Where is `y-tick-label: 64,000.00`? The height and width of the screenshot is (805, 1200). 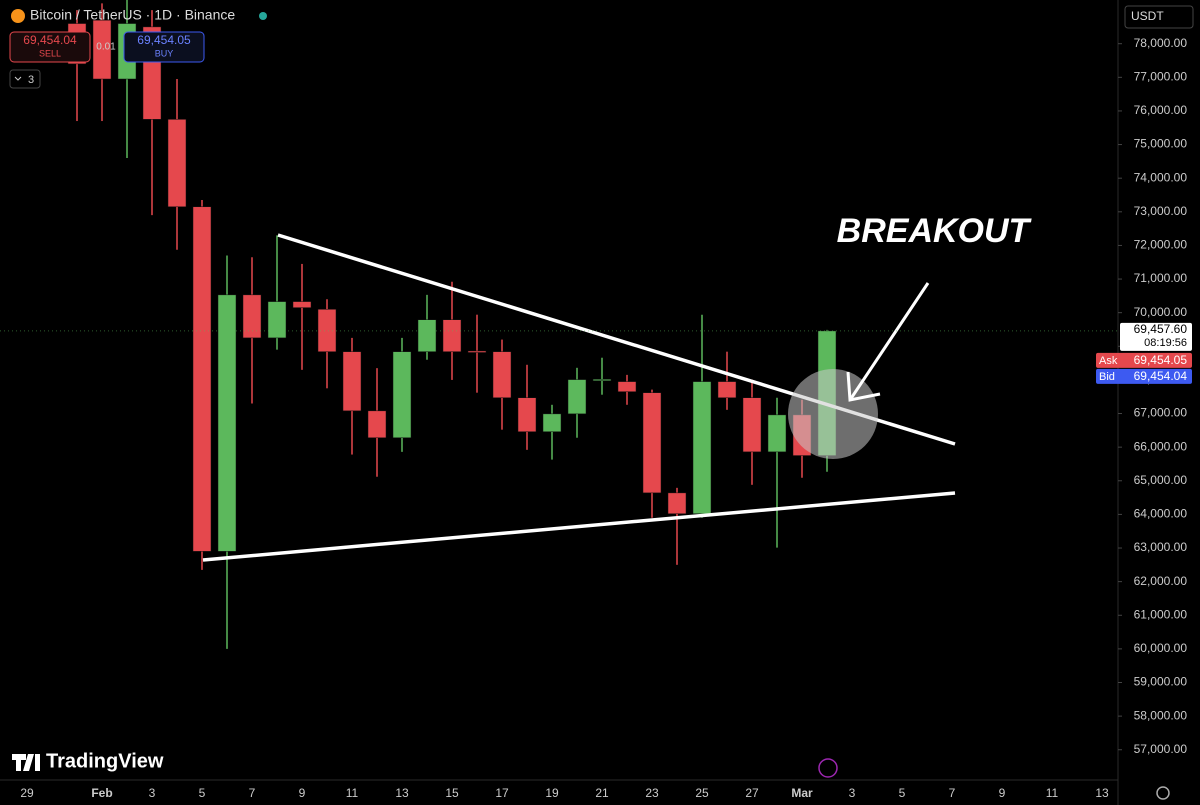 y-tick-label: 64,000.00 is located at coordinates (1161, 514).